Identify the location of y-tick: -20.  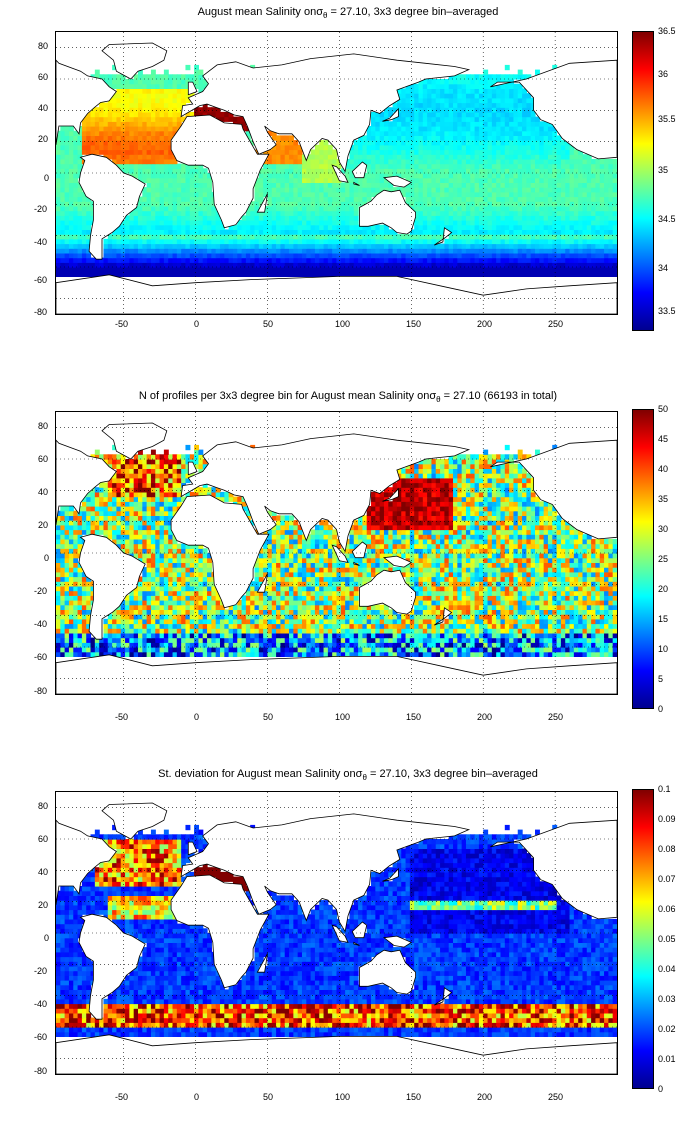
(41, 209).